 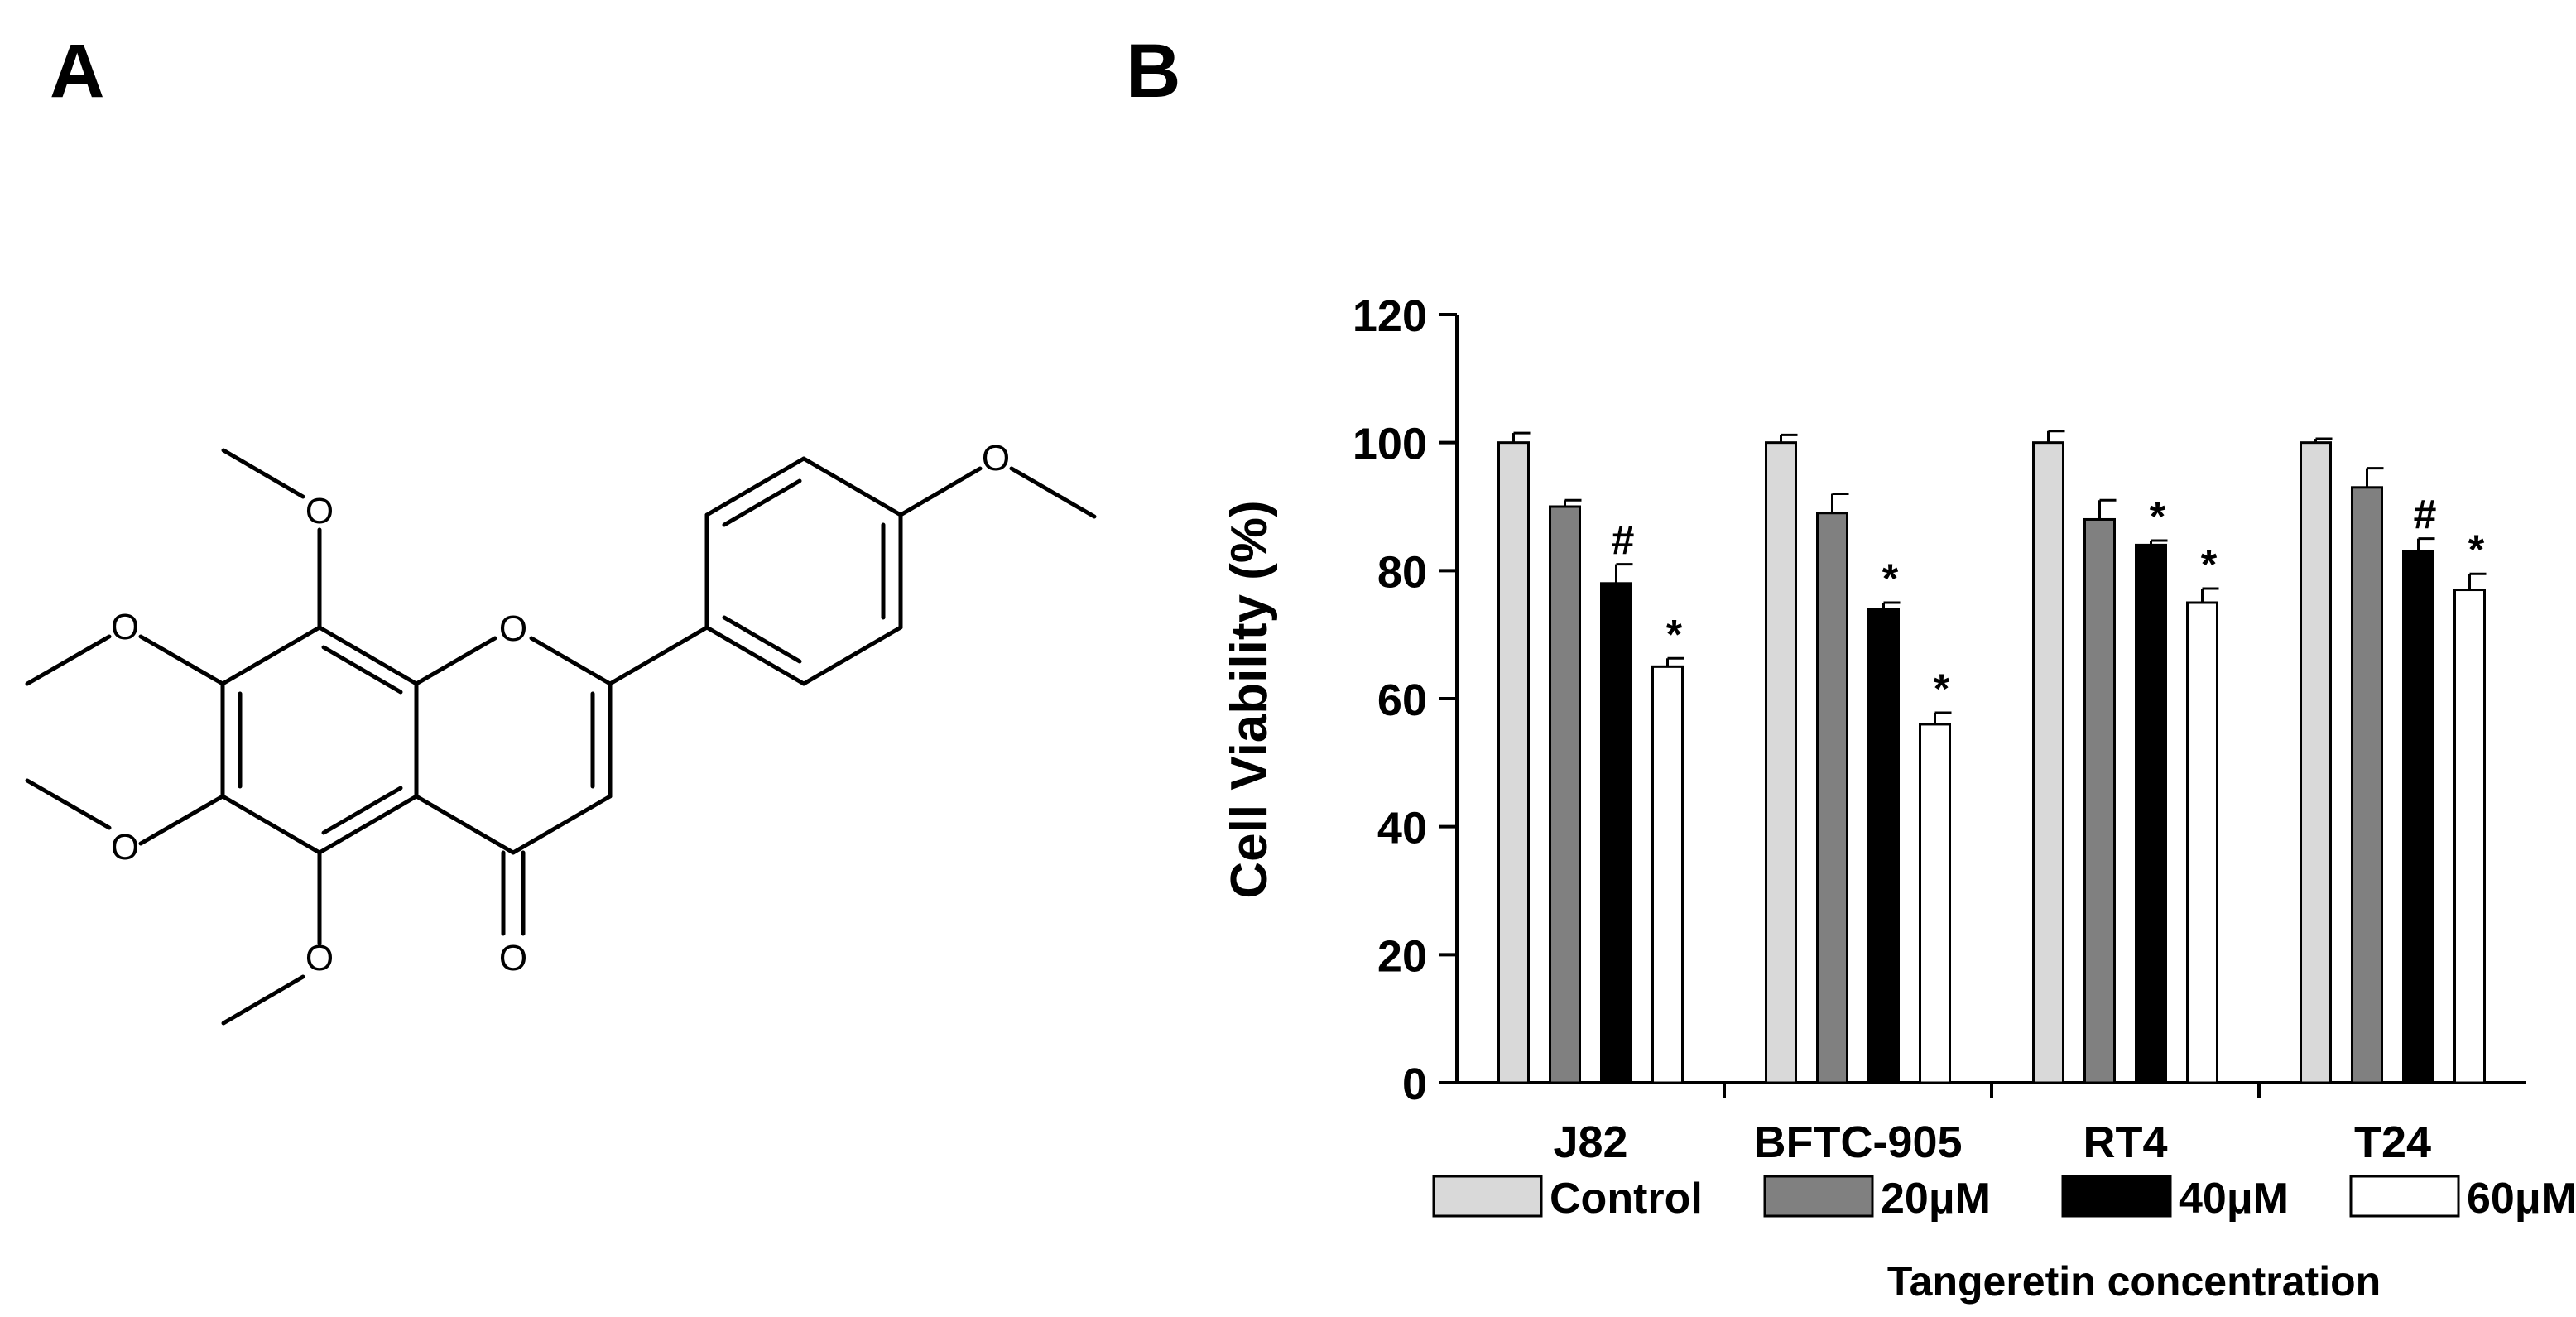 I want to click on legend-label: 60μM, so click(x=2521, y=1199).